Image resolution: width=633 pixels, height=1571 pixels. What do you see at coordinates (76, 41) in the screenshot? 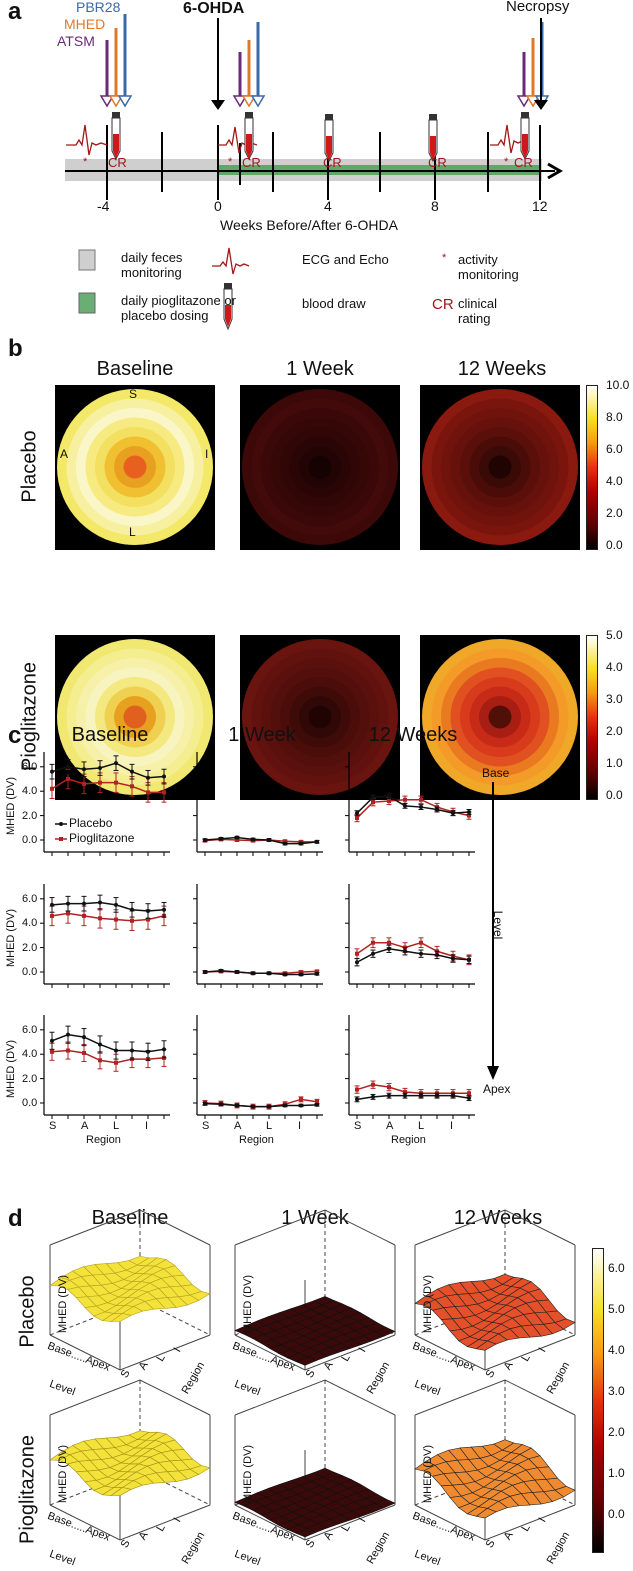
I see `tracer-atsm-label: ATSM` at bounding box center [76, 41].